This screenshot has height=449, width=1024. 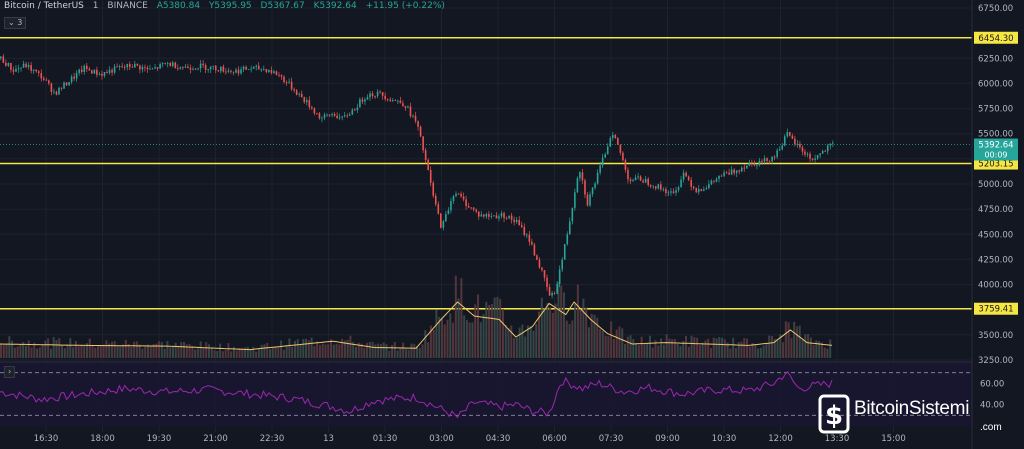 What do you see at coordinates (995, 210) in the screenshot?
I see `y-tick-label: 4750.00` at bounding box center [995, 210].